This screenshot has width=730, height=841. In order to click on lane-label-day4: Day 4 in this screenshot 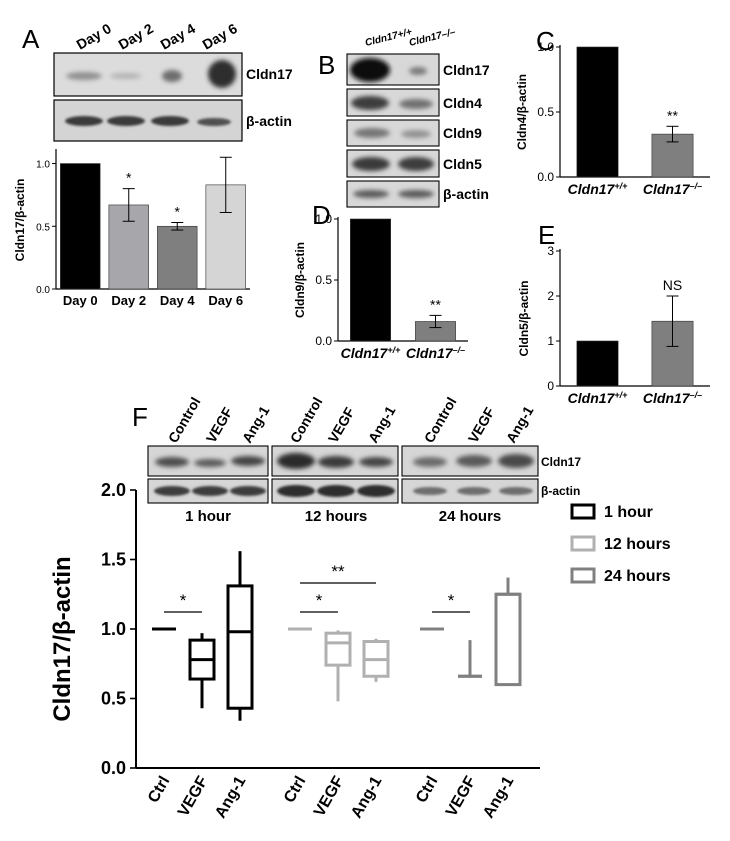, I will do `click(178, 36)`.